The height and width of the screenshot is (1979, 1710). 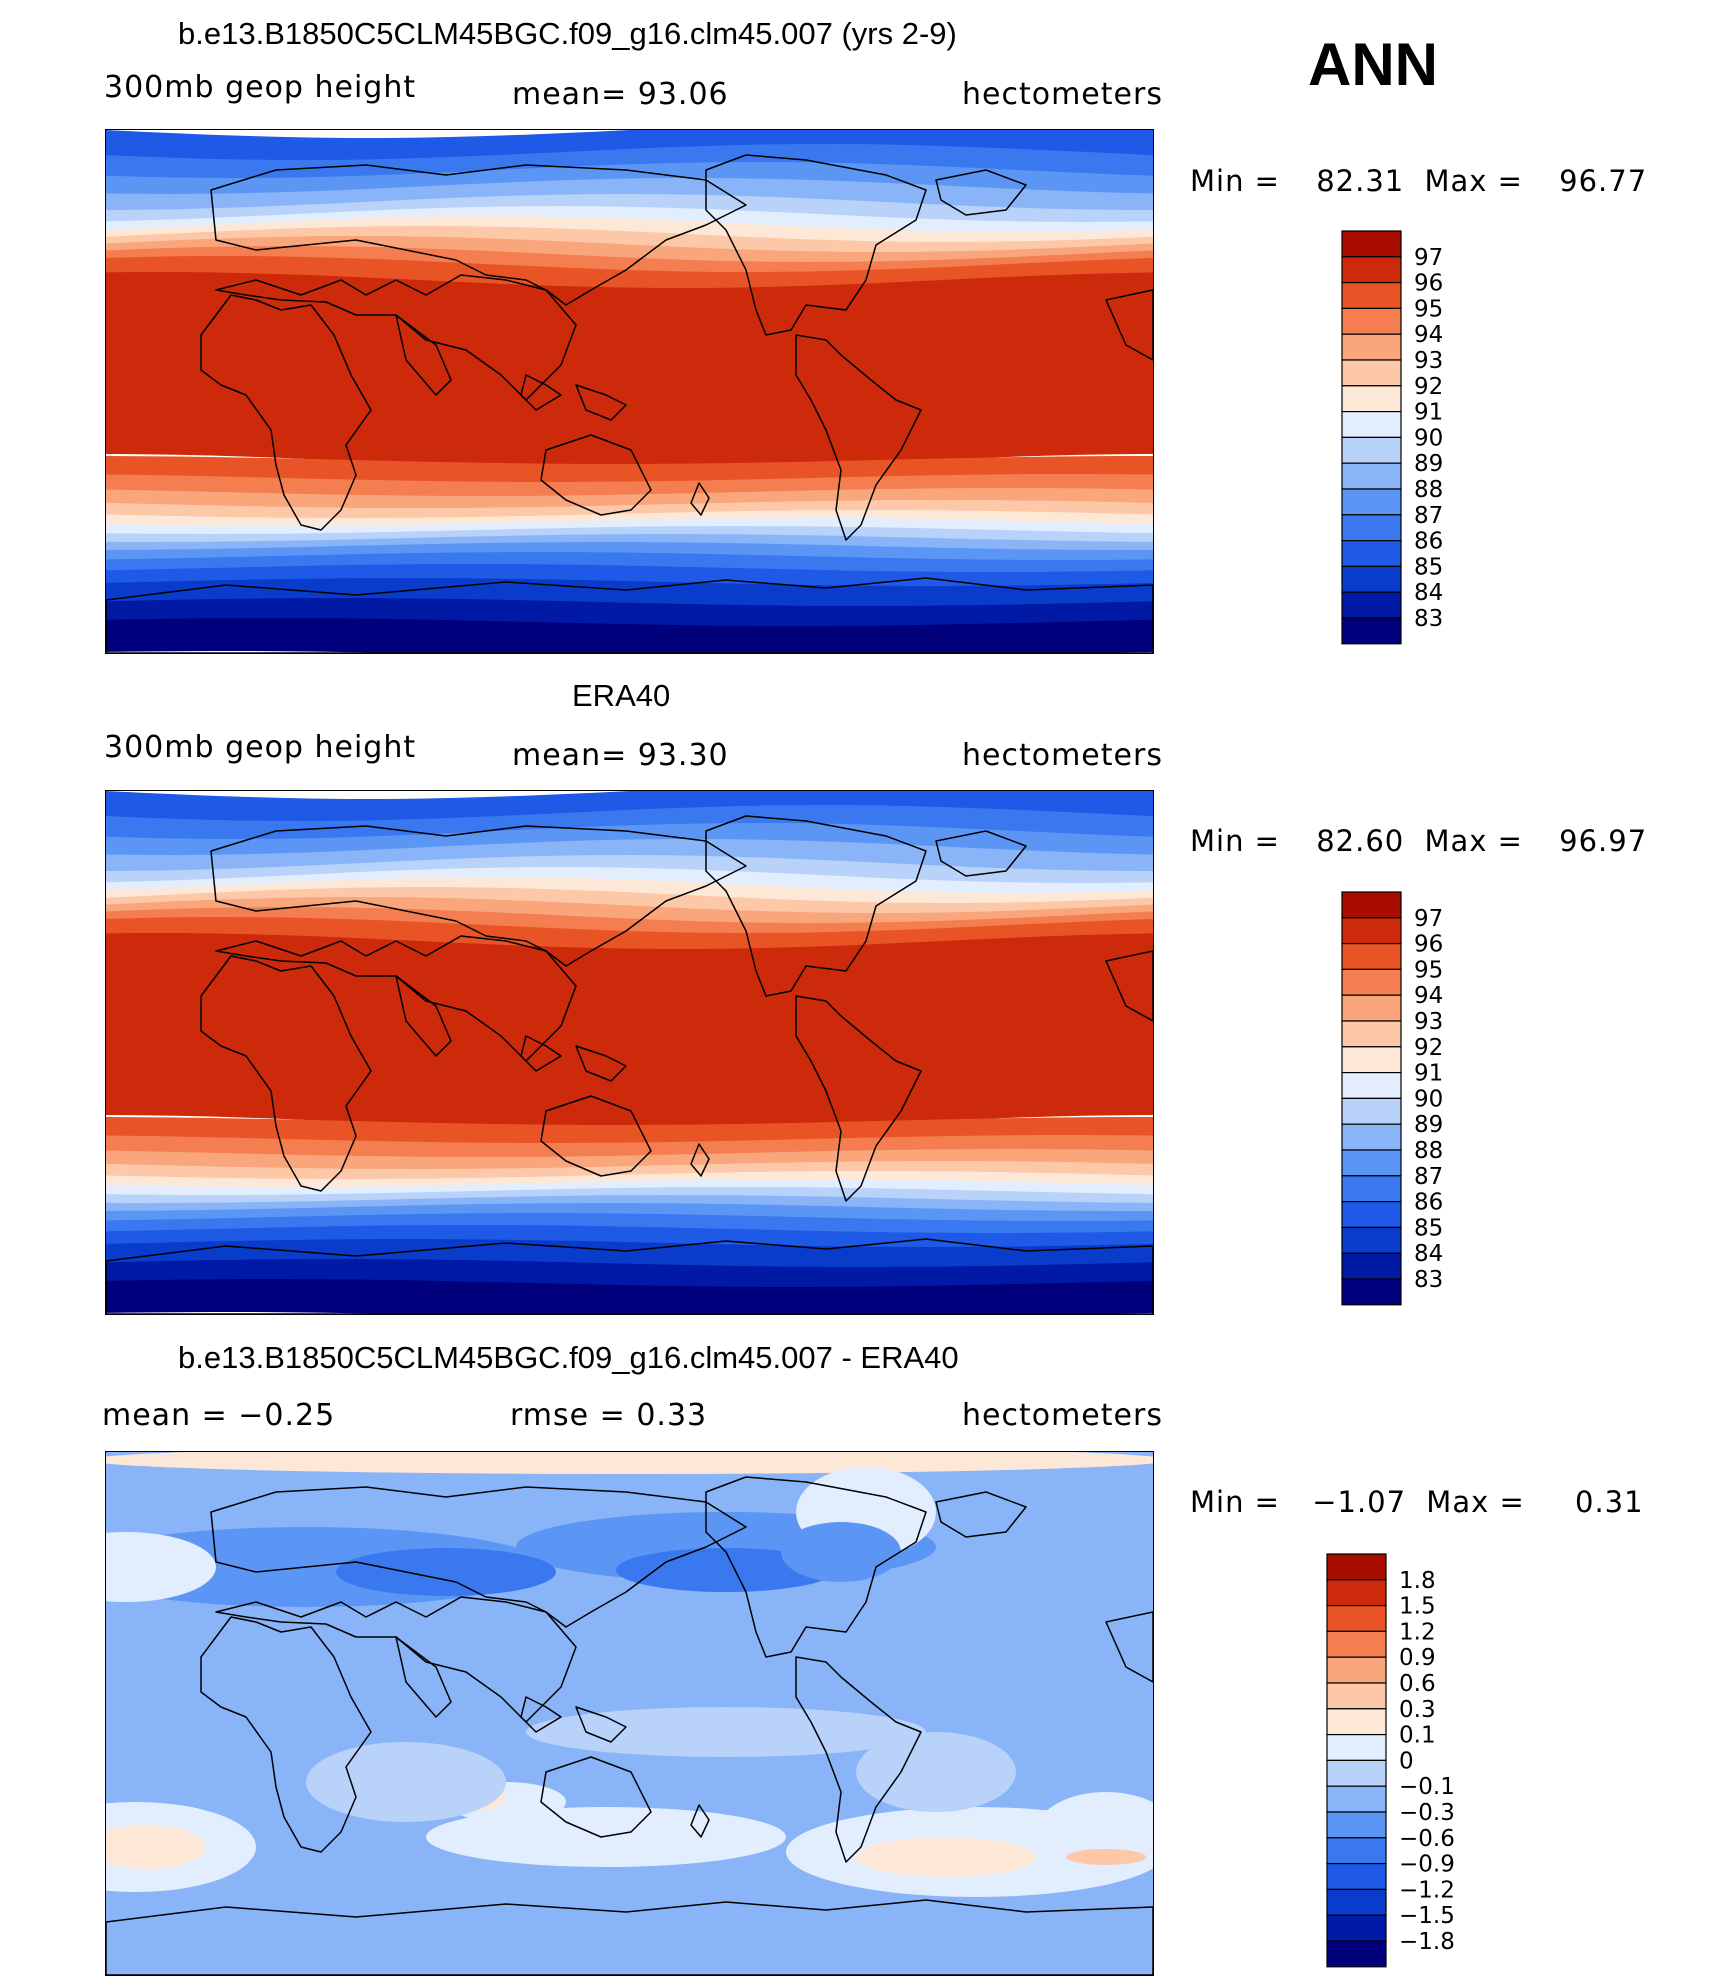 I want to click on panel-3-min-value: −1.07, so click(x=1359, y=1502).